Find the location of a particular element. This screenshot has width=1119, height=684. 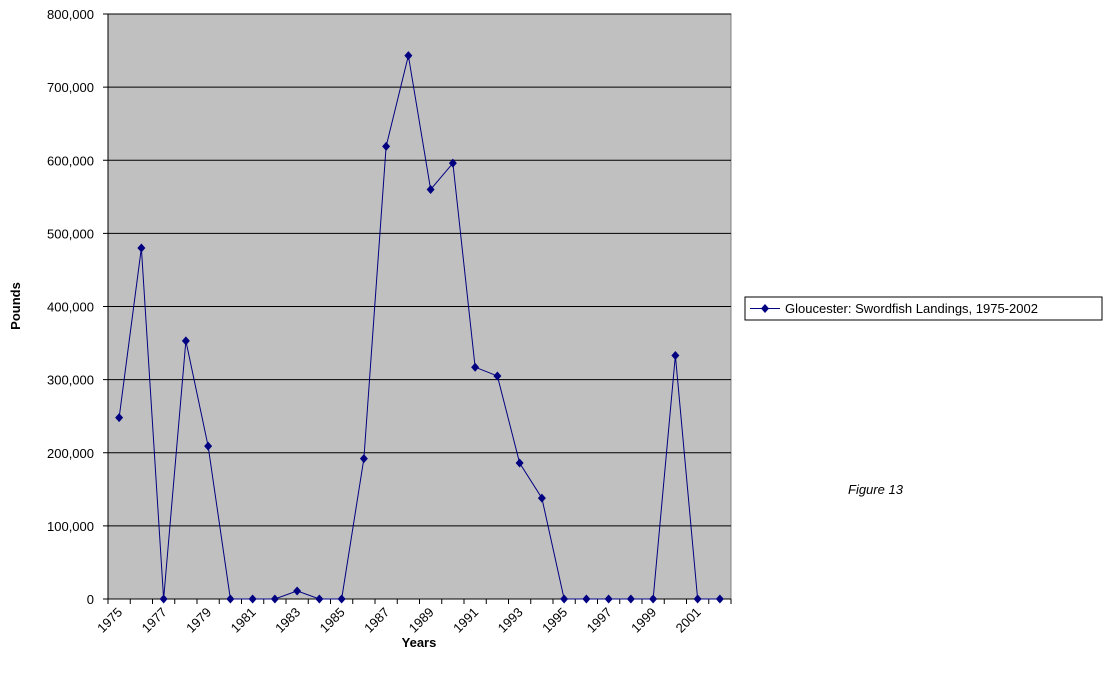

legend-box is located at coordinates (923, 308).